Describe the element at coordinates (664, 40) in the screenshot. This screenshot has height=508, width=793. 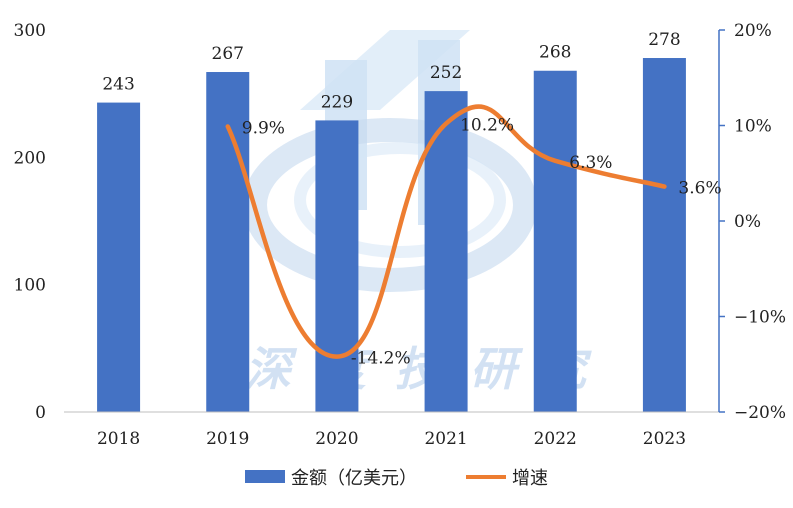
I see `bar-value-label: 278` at that location.